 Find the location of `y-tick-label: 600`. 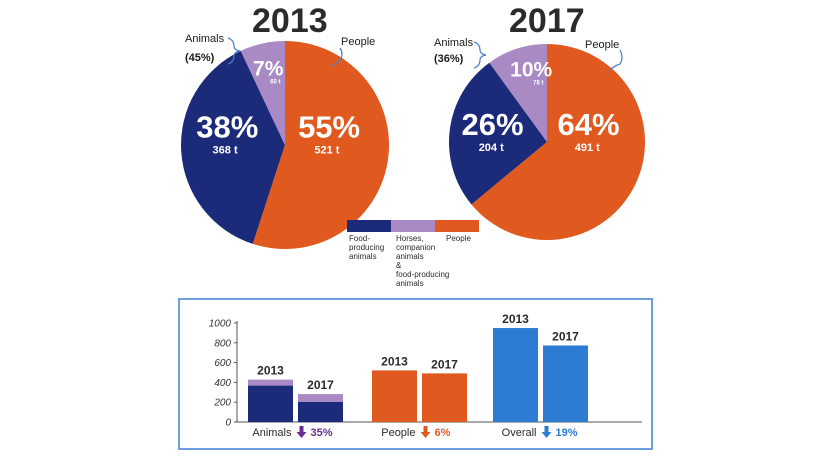

y-tick-label: 600 is located at coordinates (222, 363).